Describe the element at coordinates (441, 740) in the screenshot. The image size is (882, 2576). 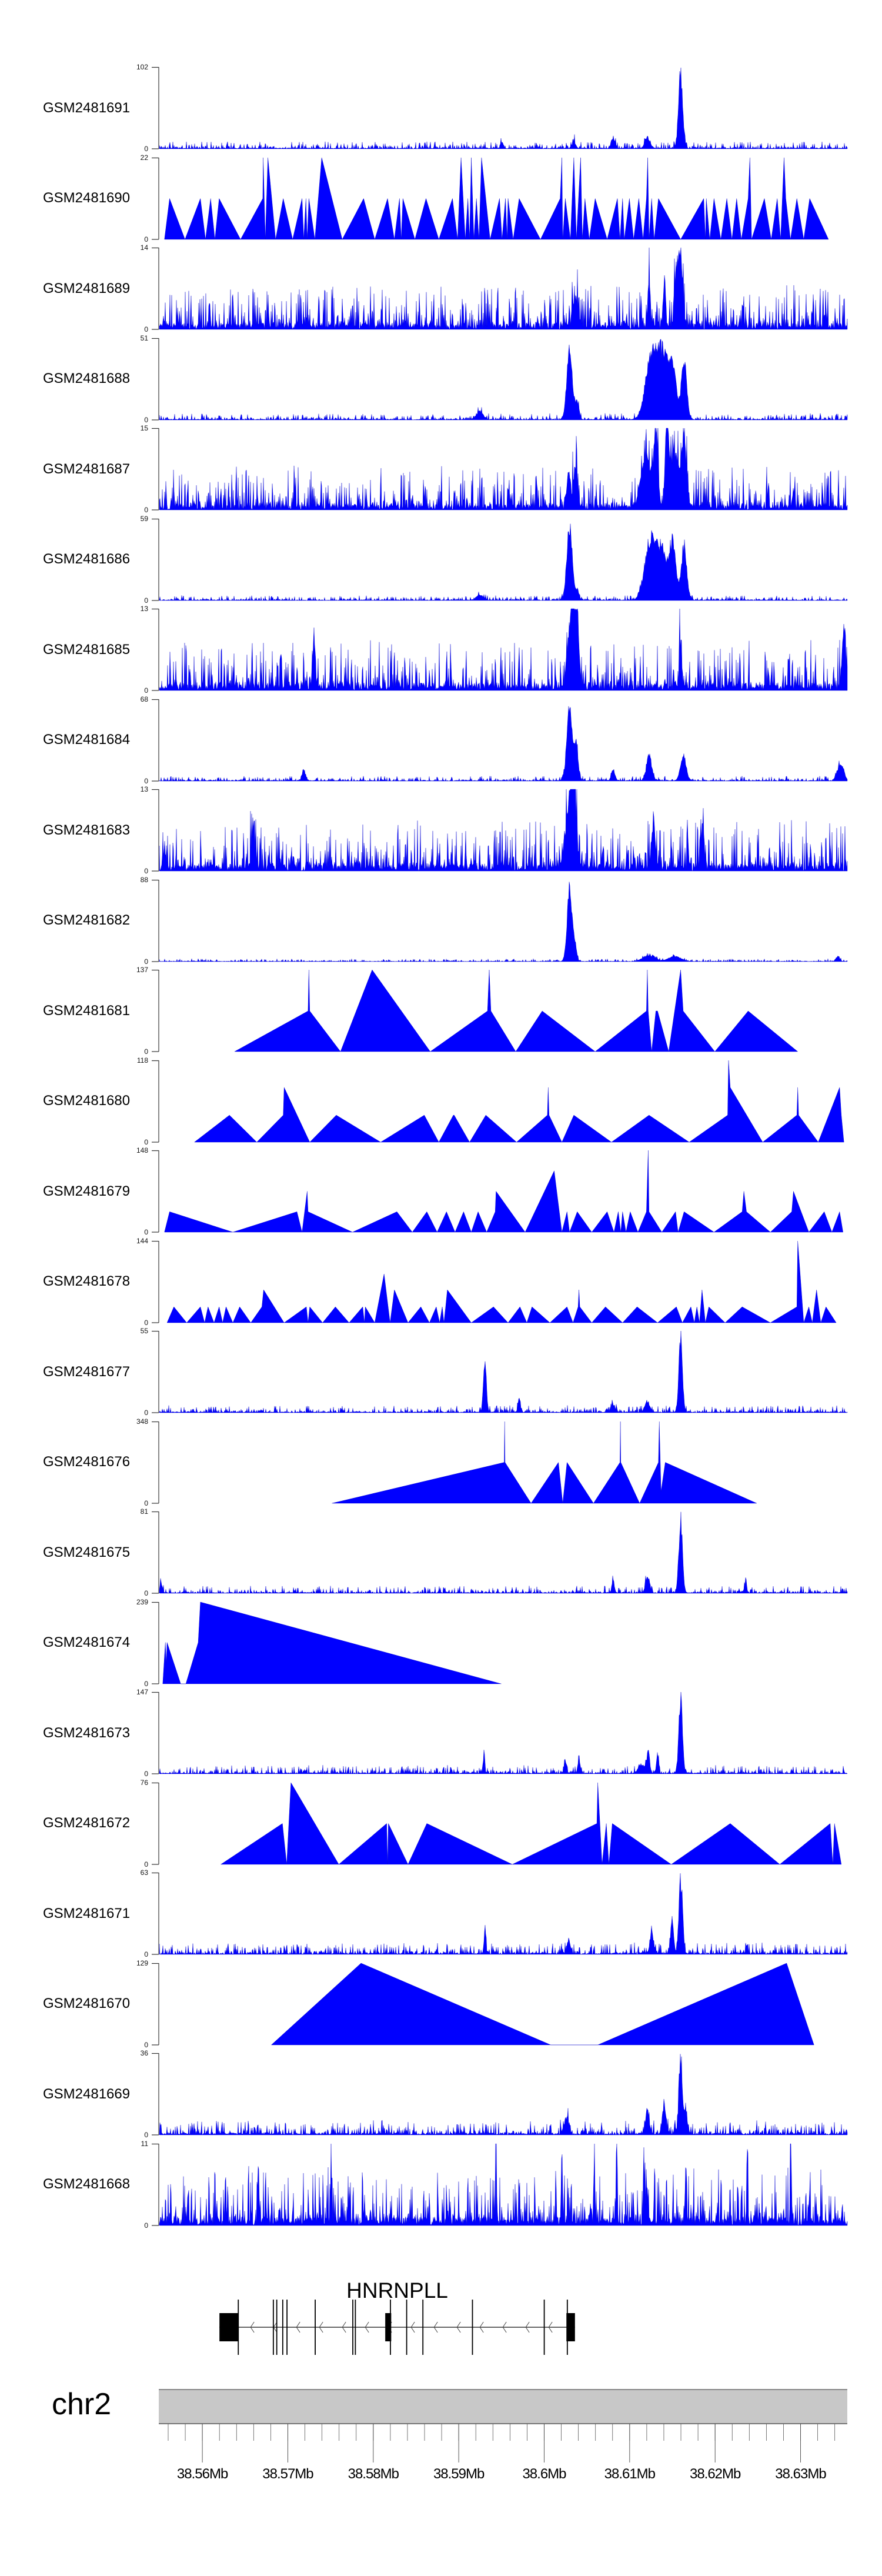
I see `track-GSM2481684: GSM2481684 68 0` at that location.